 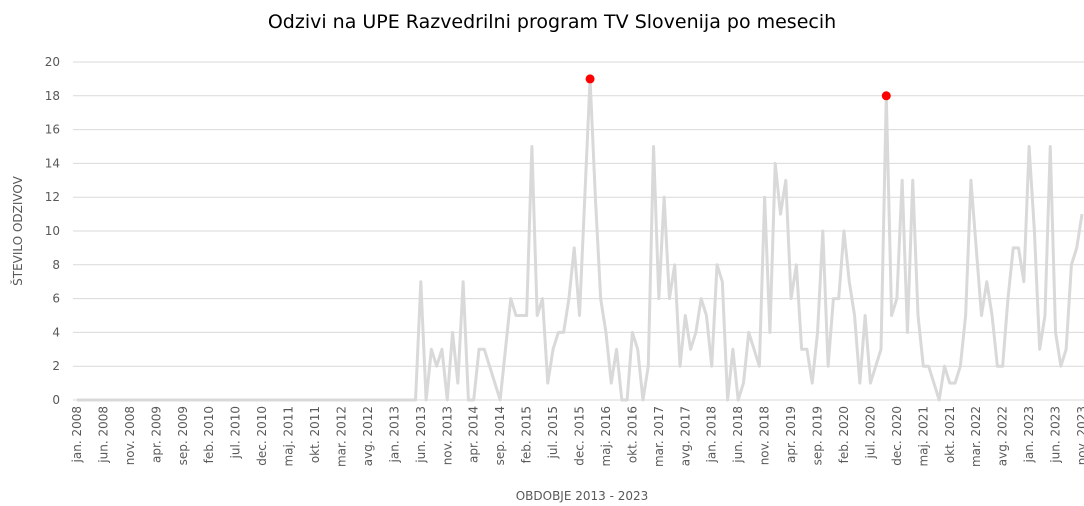 I want to click on x-tick-label: nov. 2018, so click(x=765, y=435).